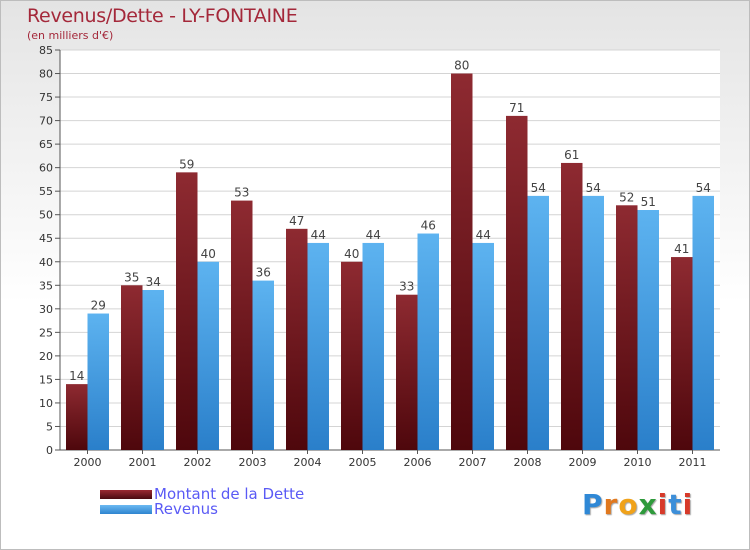 This screenshot has height=550, width=750. What do you see at coordinates (46, 50) in the screenshot?
I see `y-tick-label: 85` at bounding box center [46, 50].